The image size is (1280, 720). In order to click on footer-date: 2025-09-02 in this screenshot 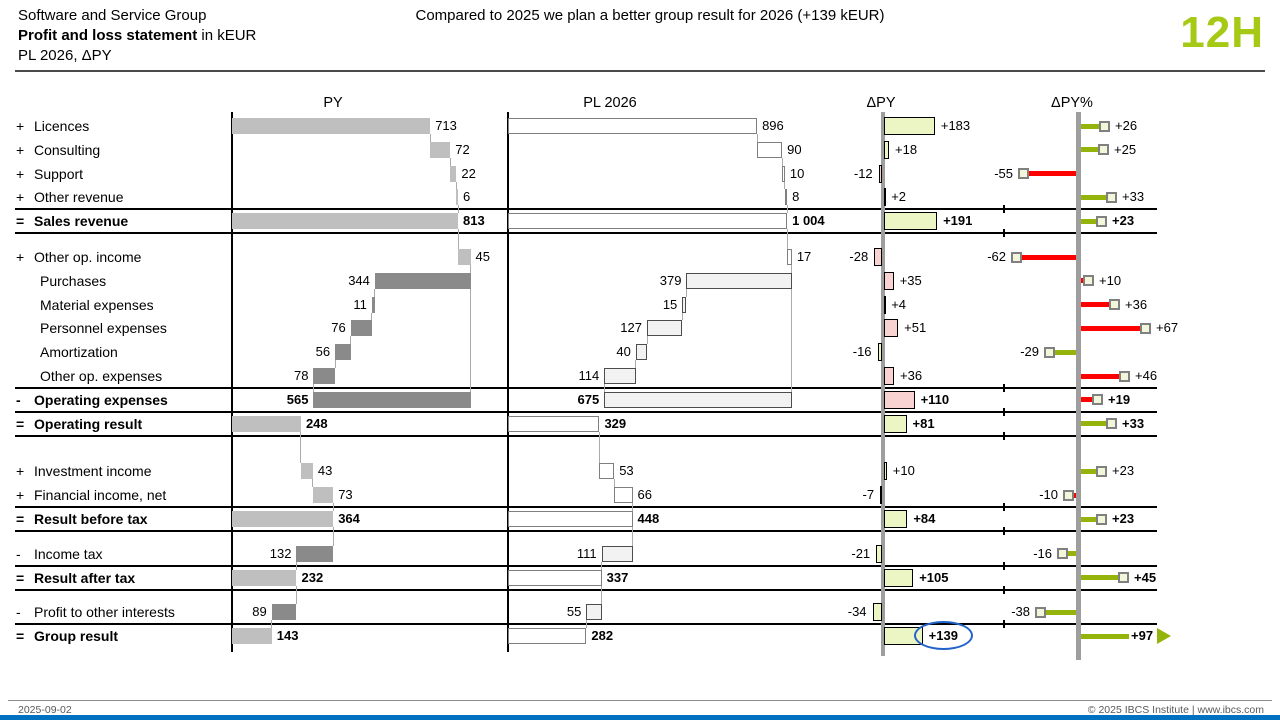, I will do `click(45, 710)`.